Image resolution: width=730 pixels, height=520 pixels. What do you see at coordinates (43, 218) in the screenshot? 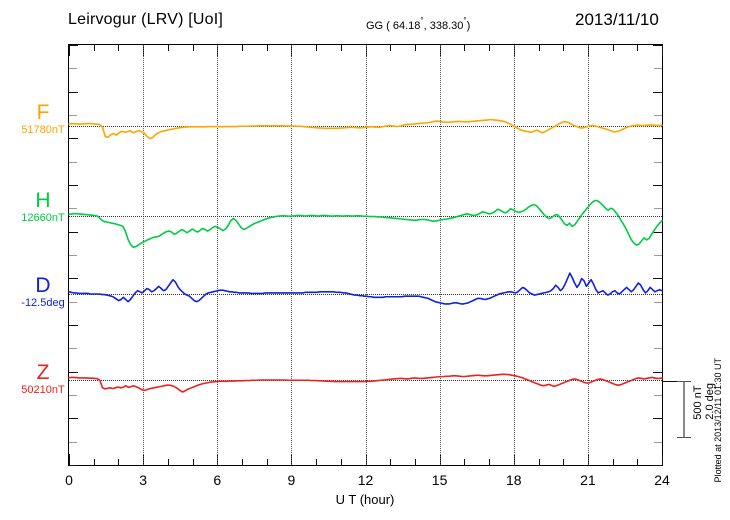
I see `component-baseline-value: 12660nT` at bounding box center [43, 218].